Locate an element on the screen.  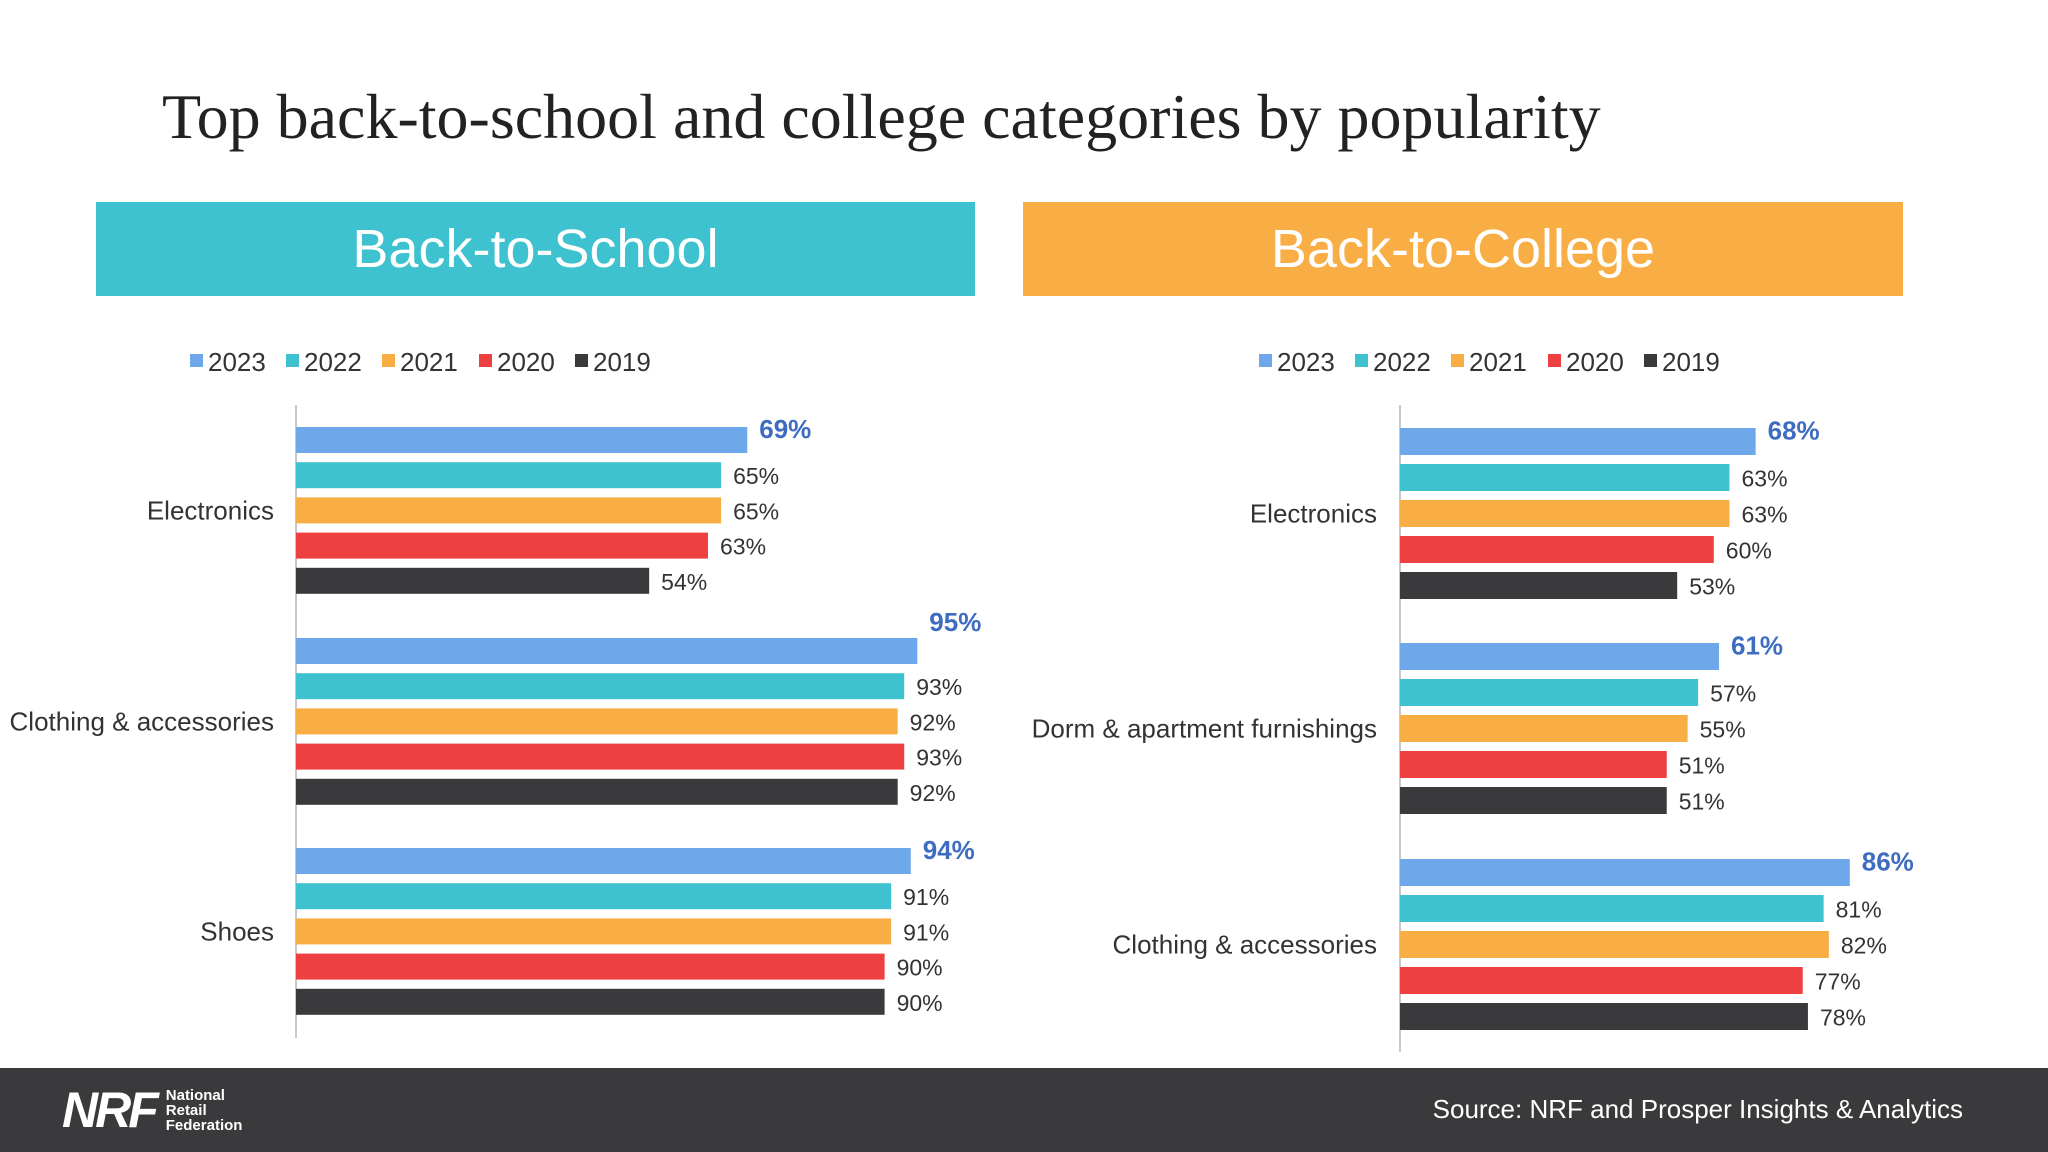
data-label-2019: 53% is located at coordinates (1712, 587).